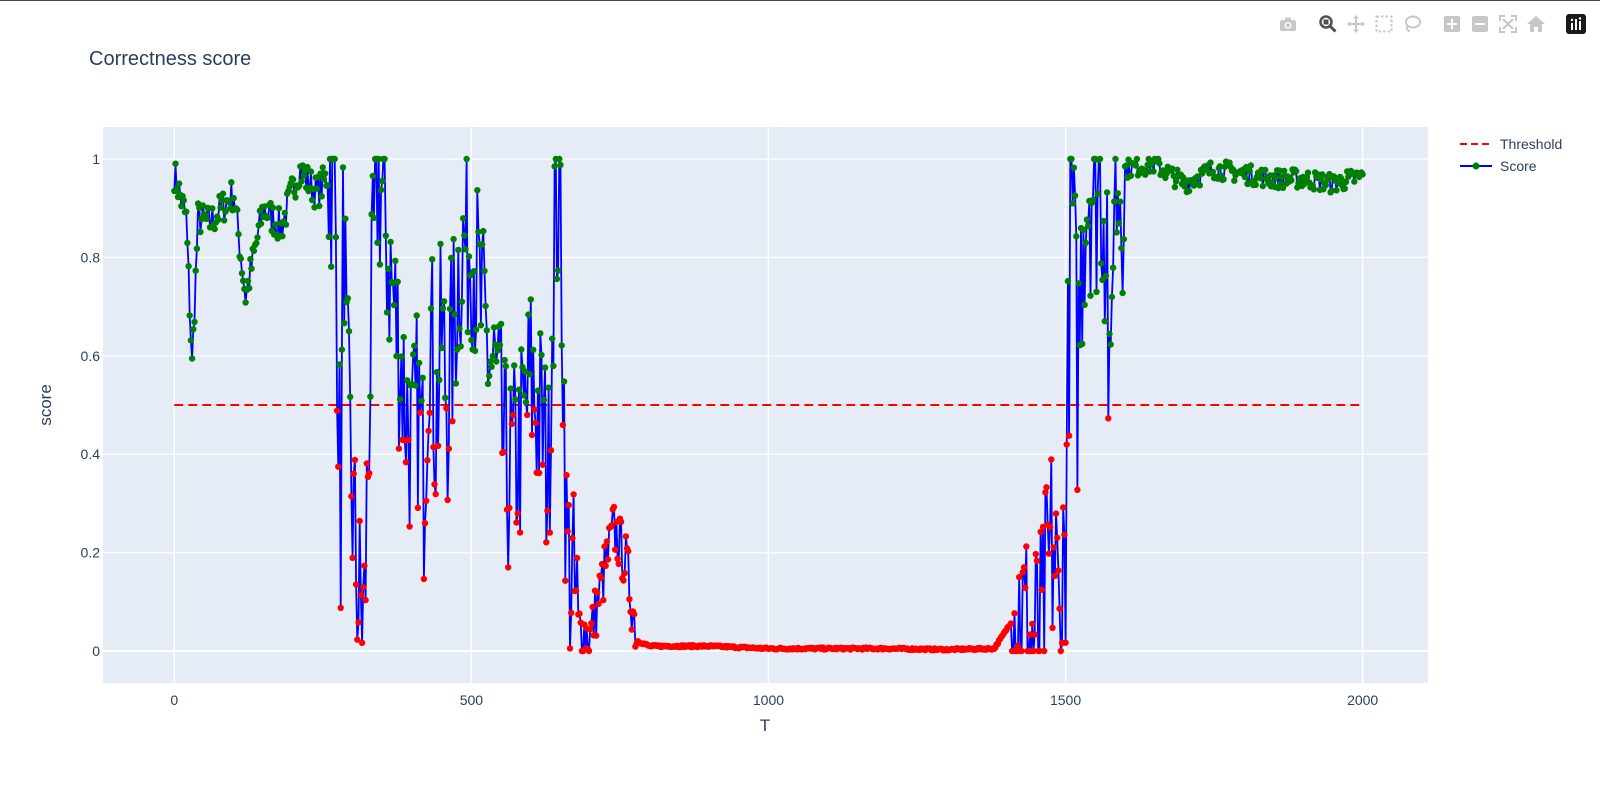  I want to click on x-tick-label: 1500, so click(1065, 700).